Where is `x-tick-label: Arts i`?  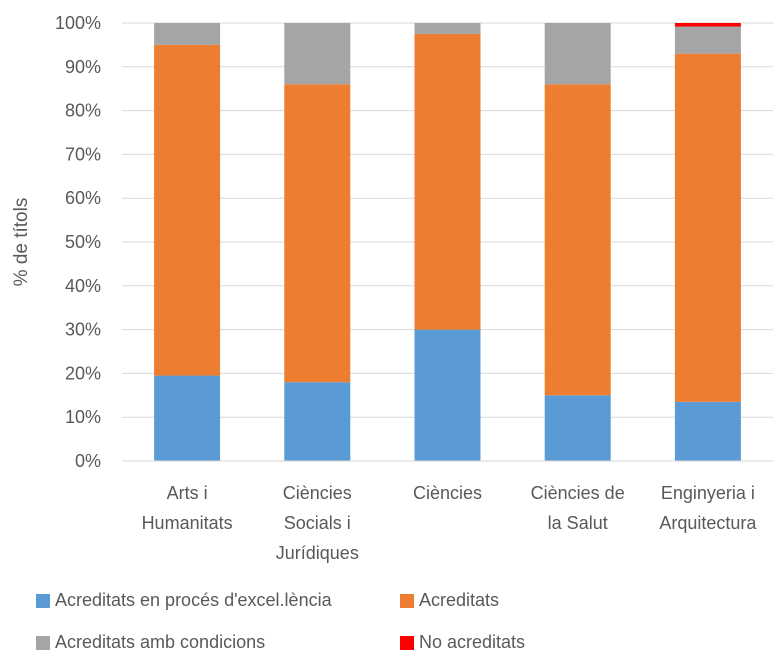
x-tick-label: Arts i is located at coordinates (187, 493).